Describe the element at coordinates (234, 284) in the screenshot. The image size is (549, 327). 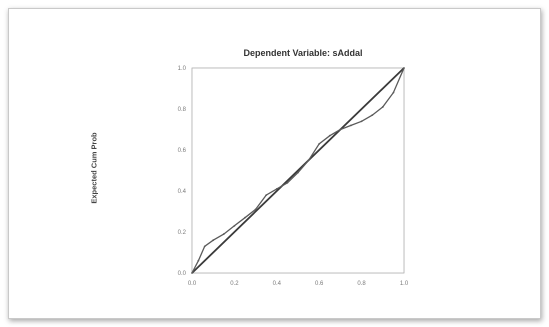
I see `x-tick-label: 0.2` at that location.